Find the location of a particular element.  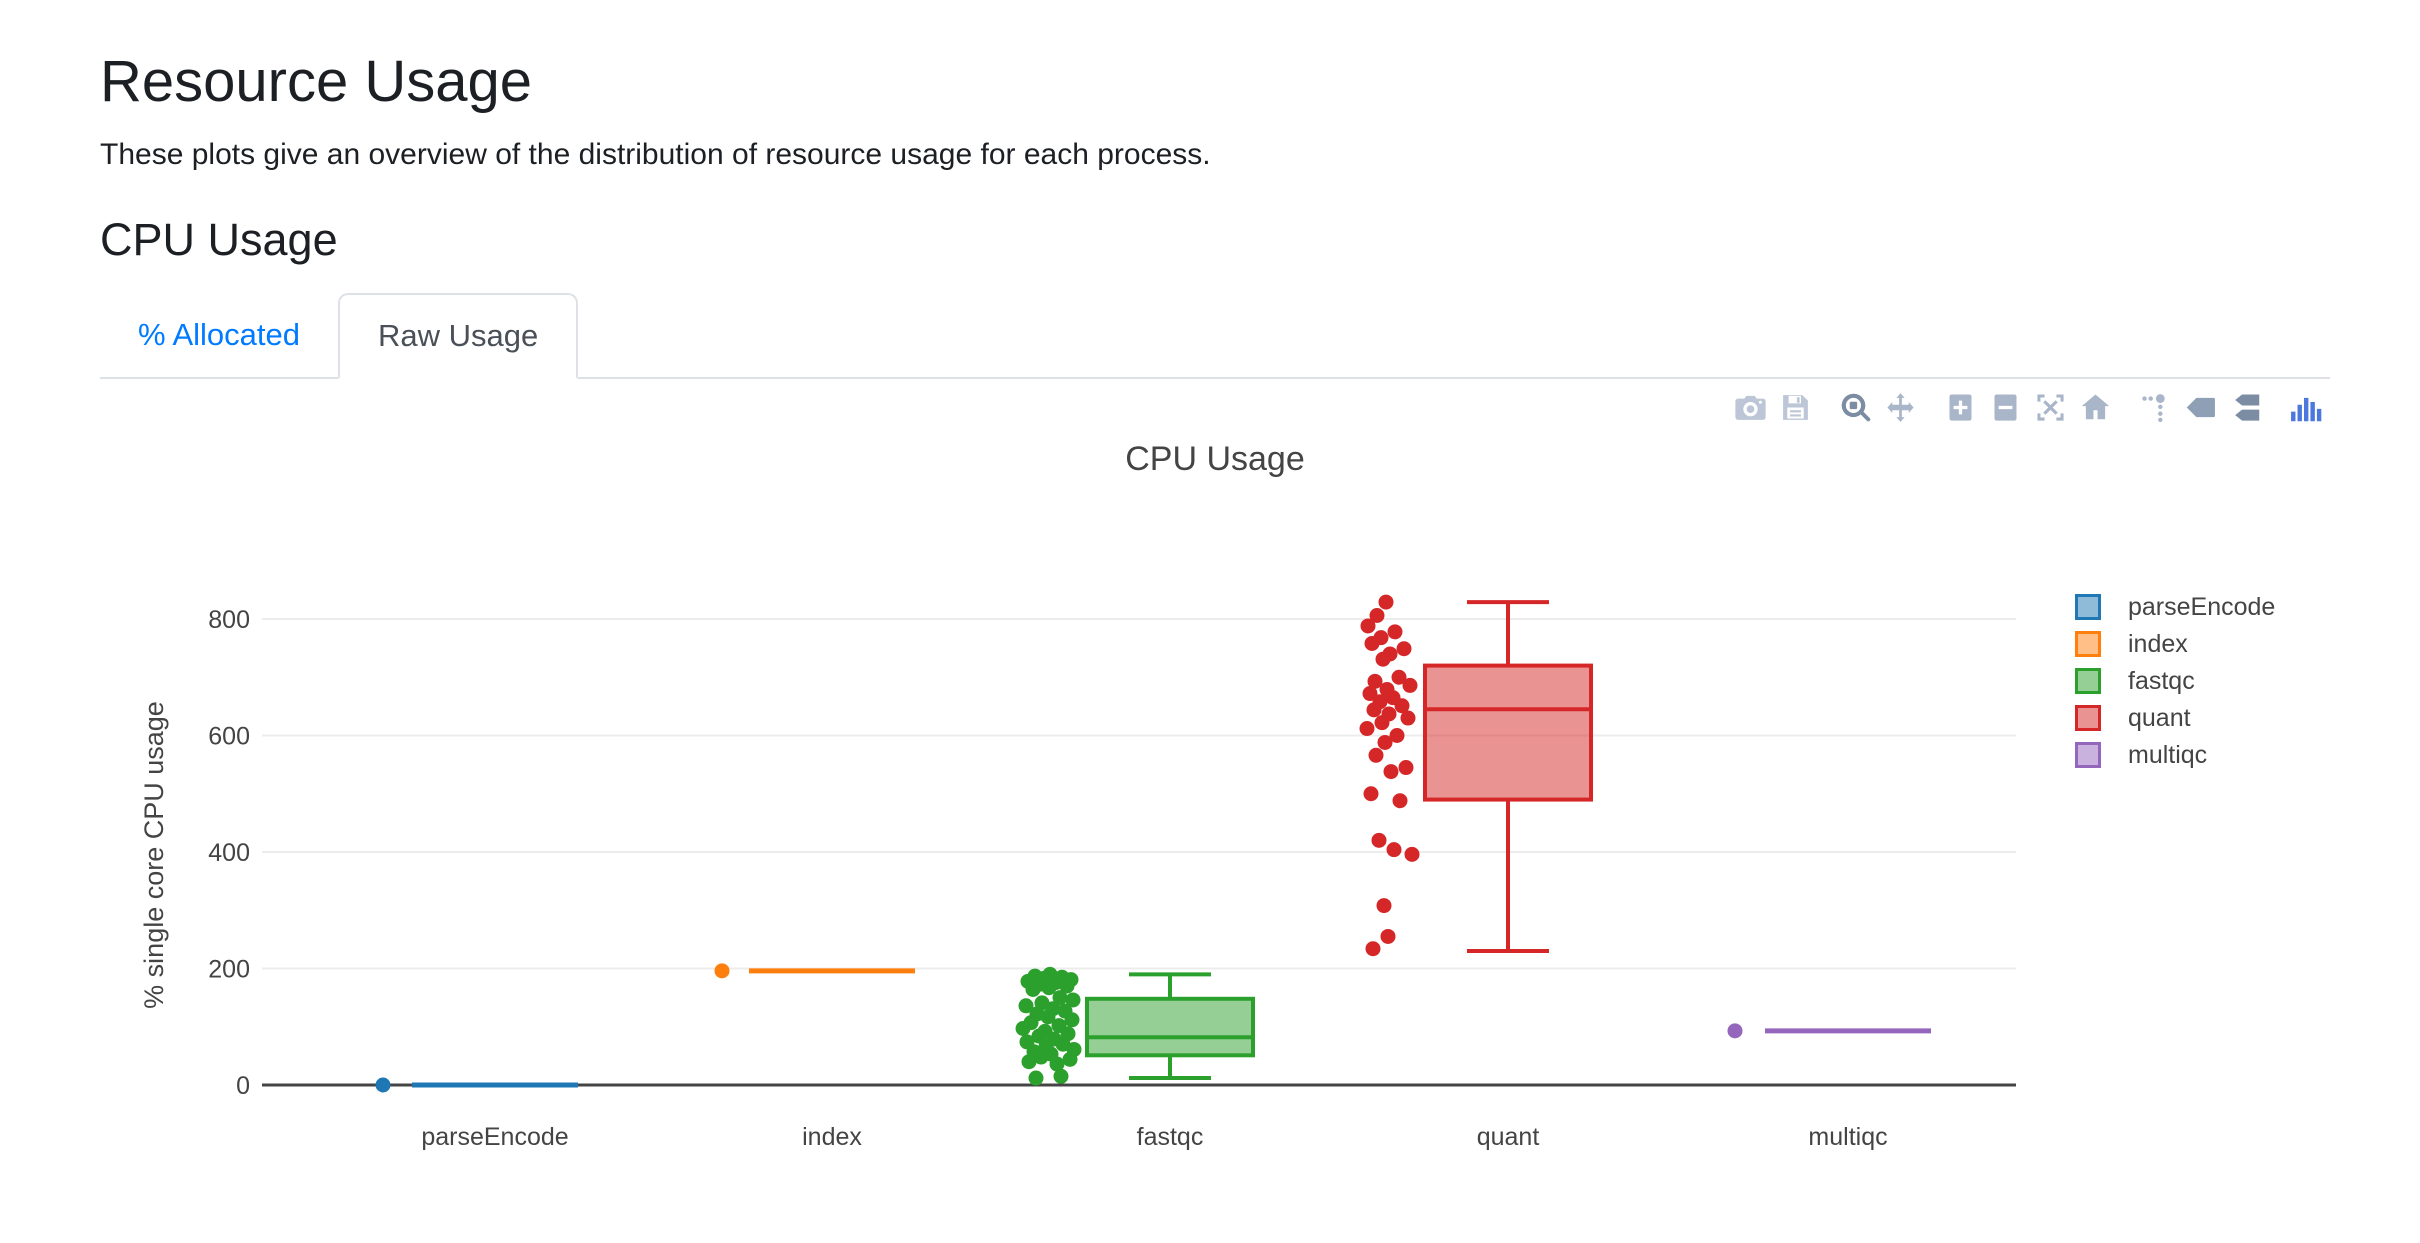

points-index is located at coordinates (722, 971).